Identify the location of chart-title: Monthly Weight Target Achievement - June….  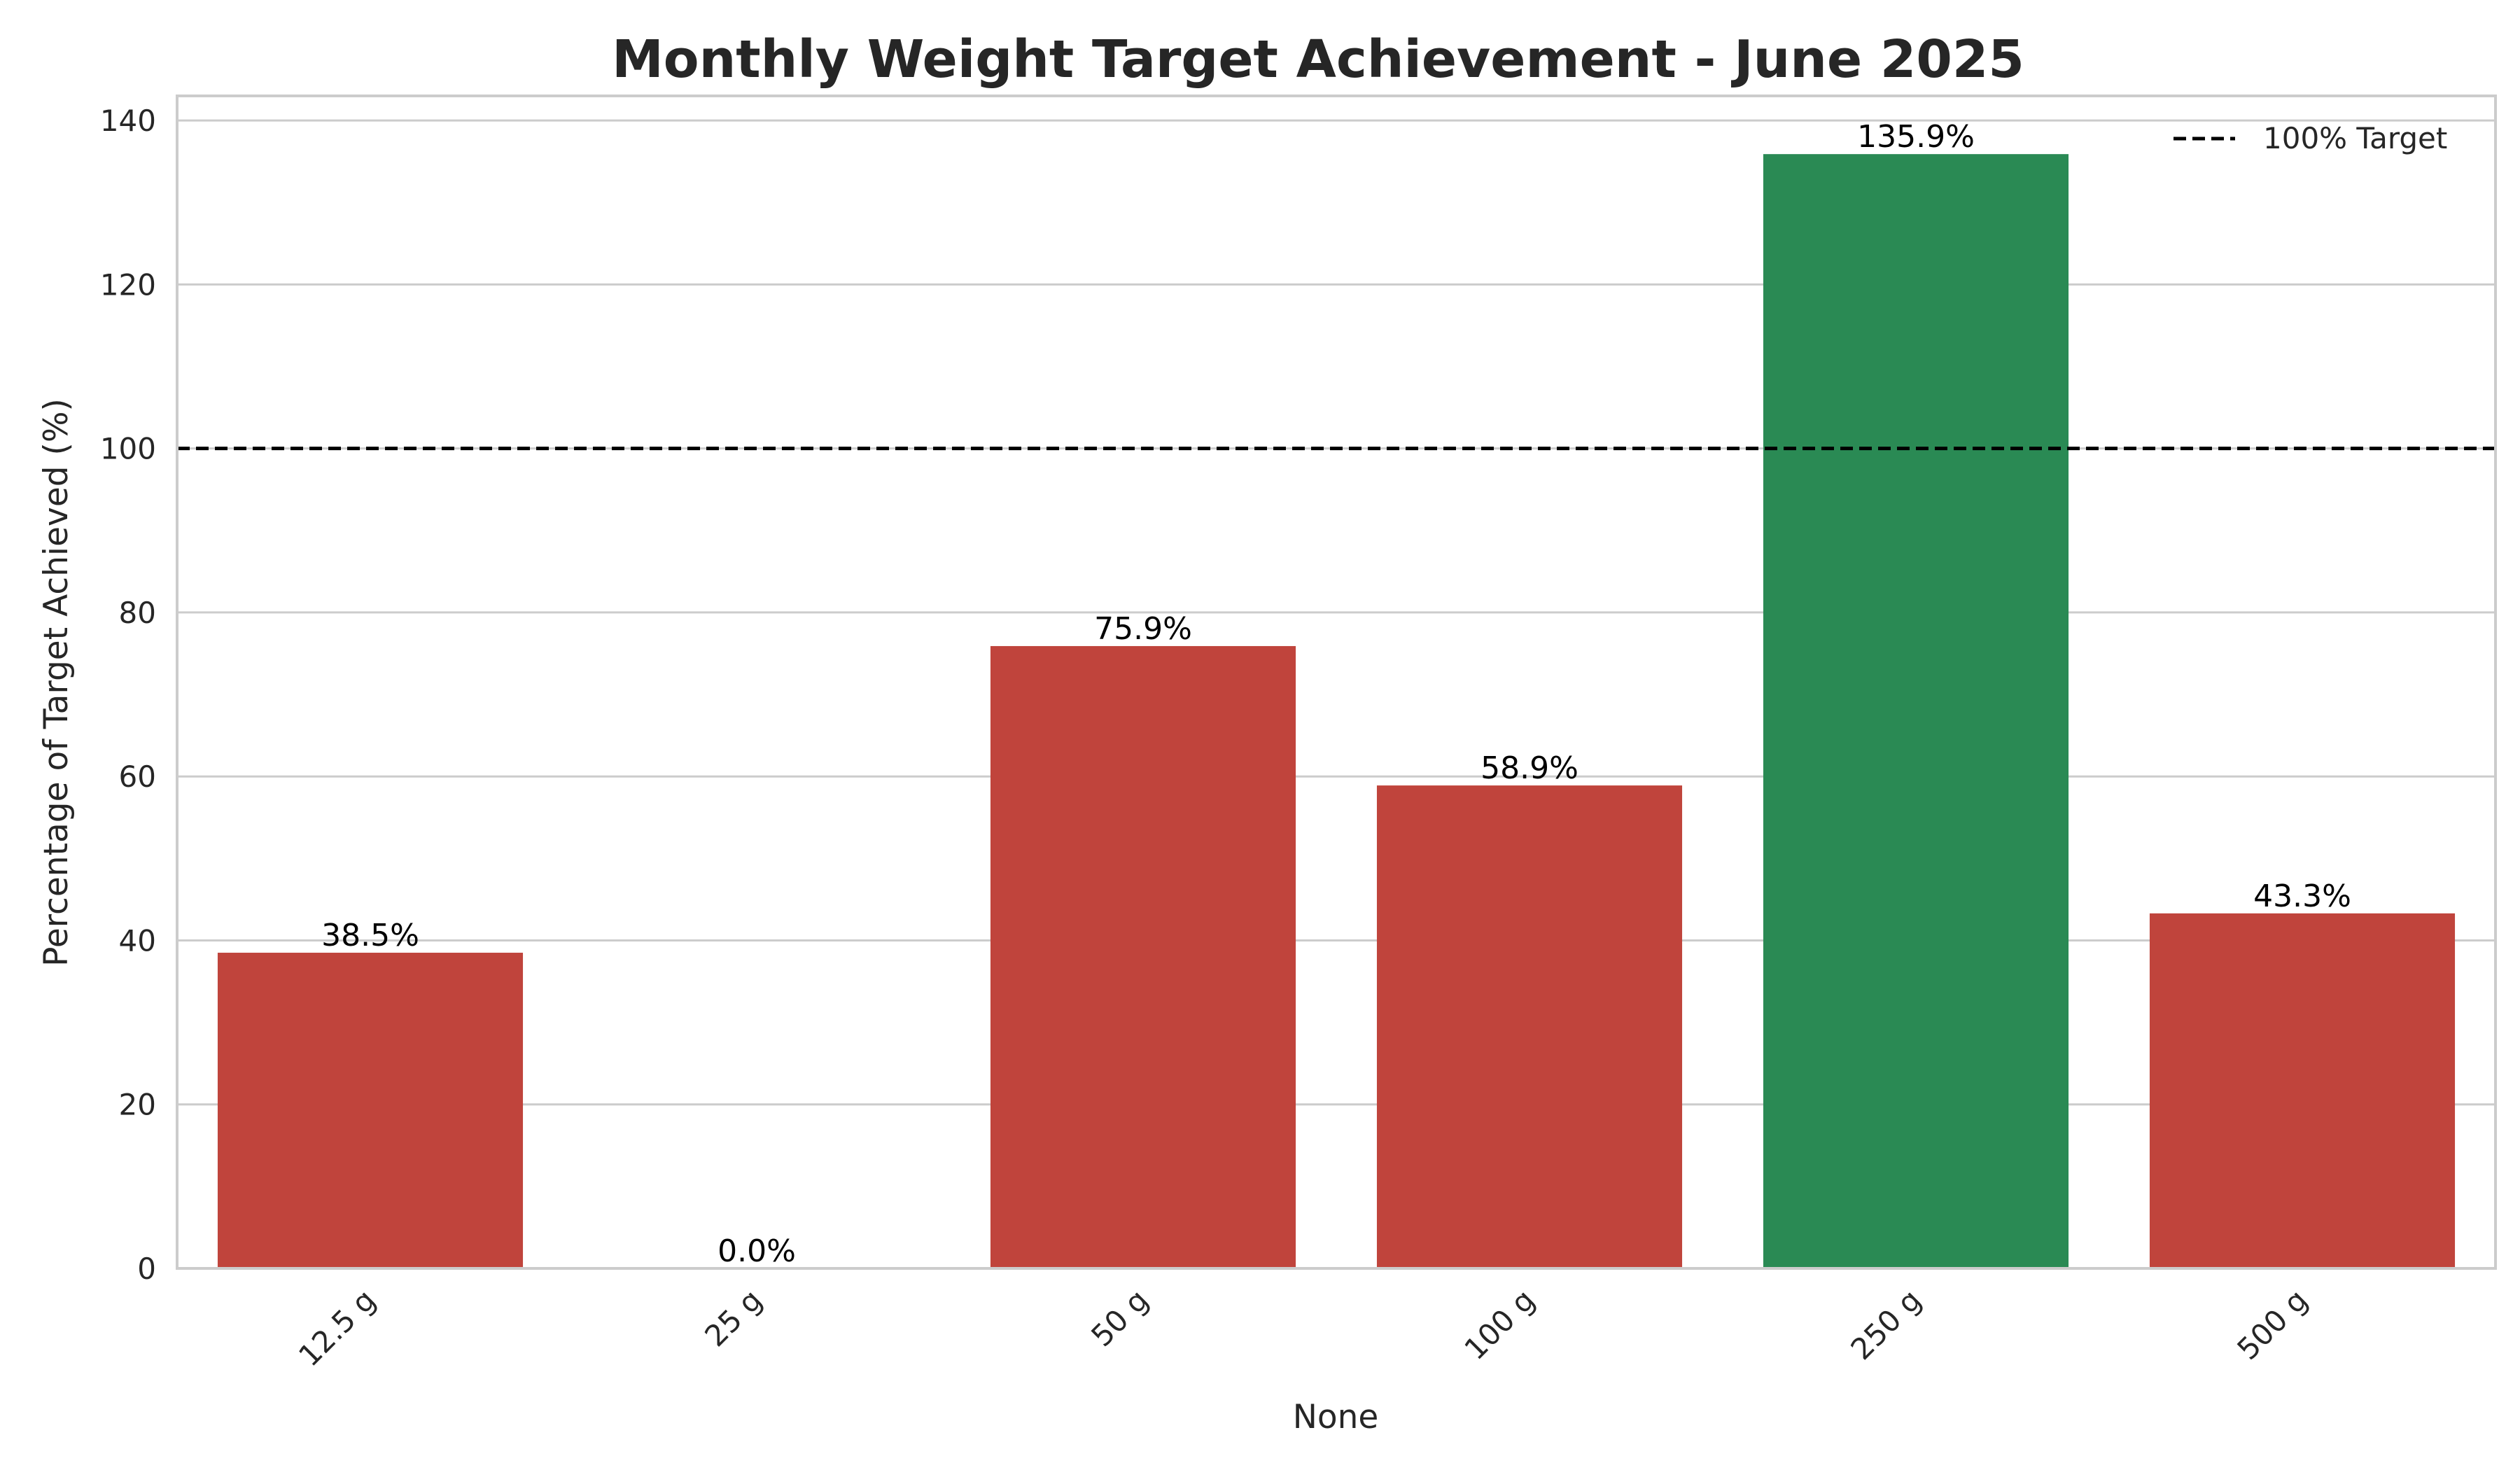
(1318, 59).